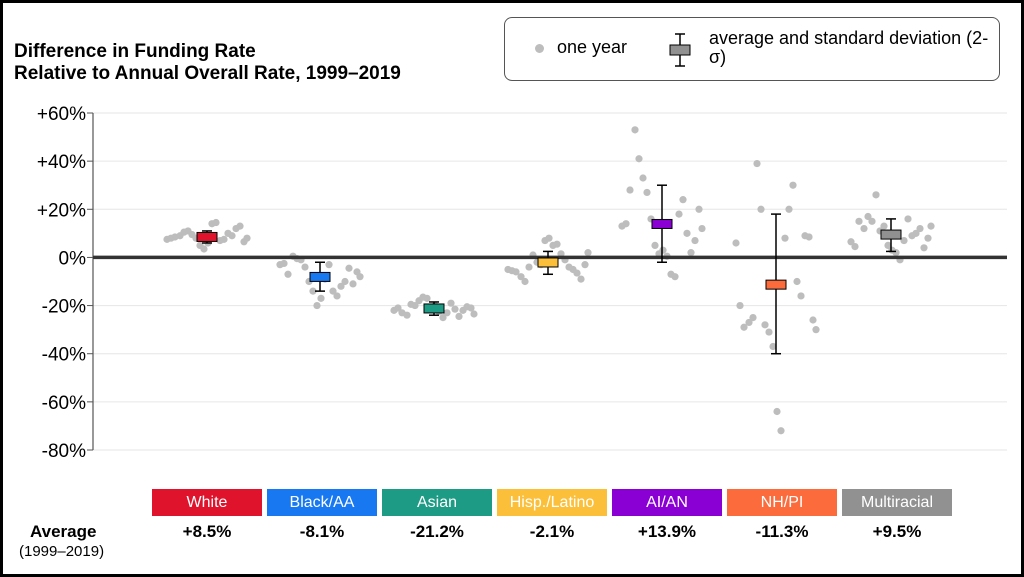 The width and height of the screenshot is (1024, 577). I want to click on average-value-white: +8.5%, so click(207, 531).